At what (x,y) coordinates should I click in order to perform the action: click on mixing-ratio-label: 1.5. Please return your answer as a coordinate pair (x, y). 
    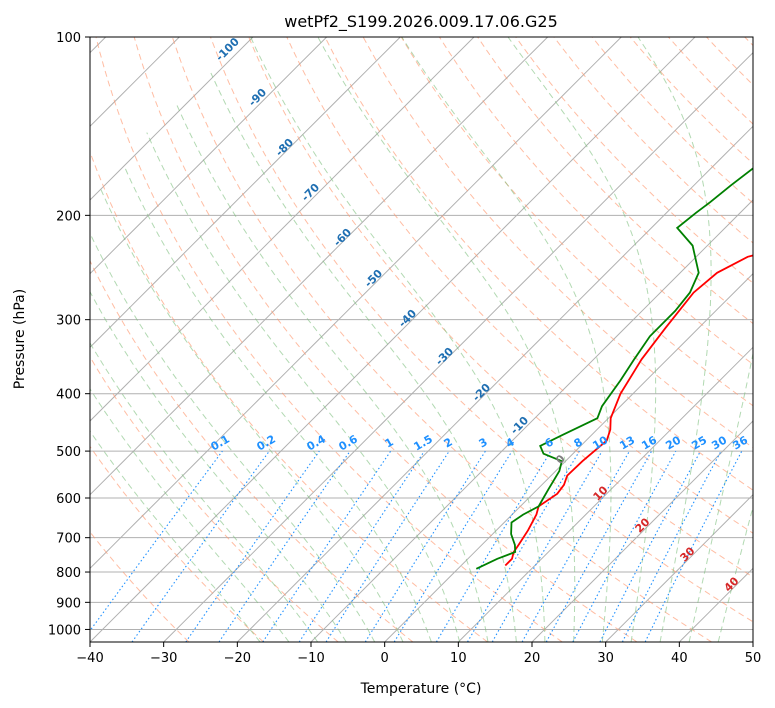
    Looking at the image, I should click on (423, 442).